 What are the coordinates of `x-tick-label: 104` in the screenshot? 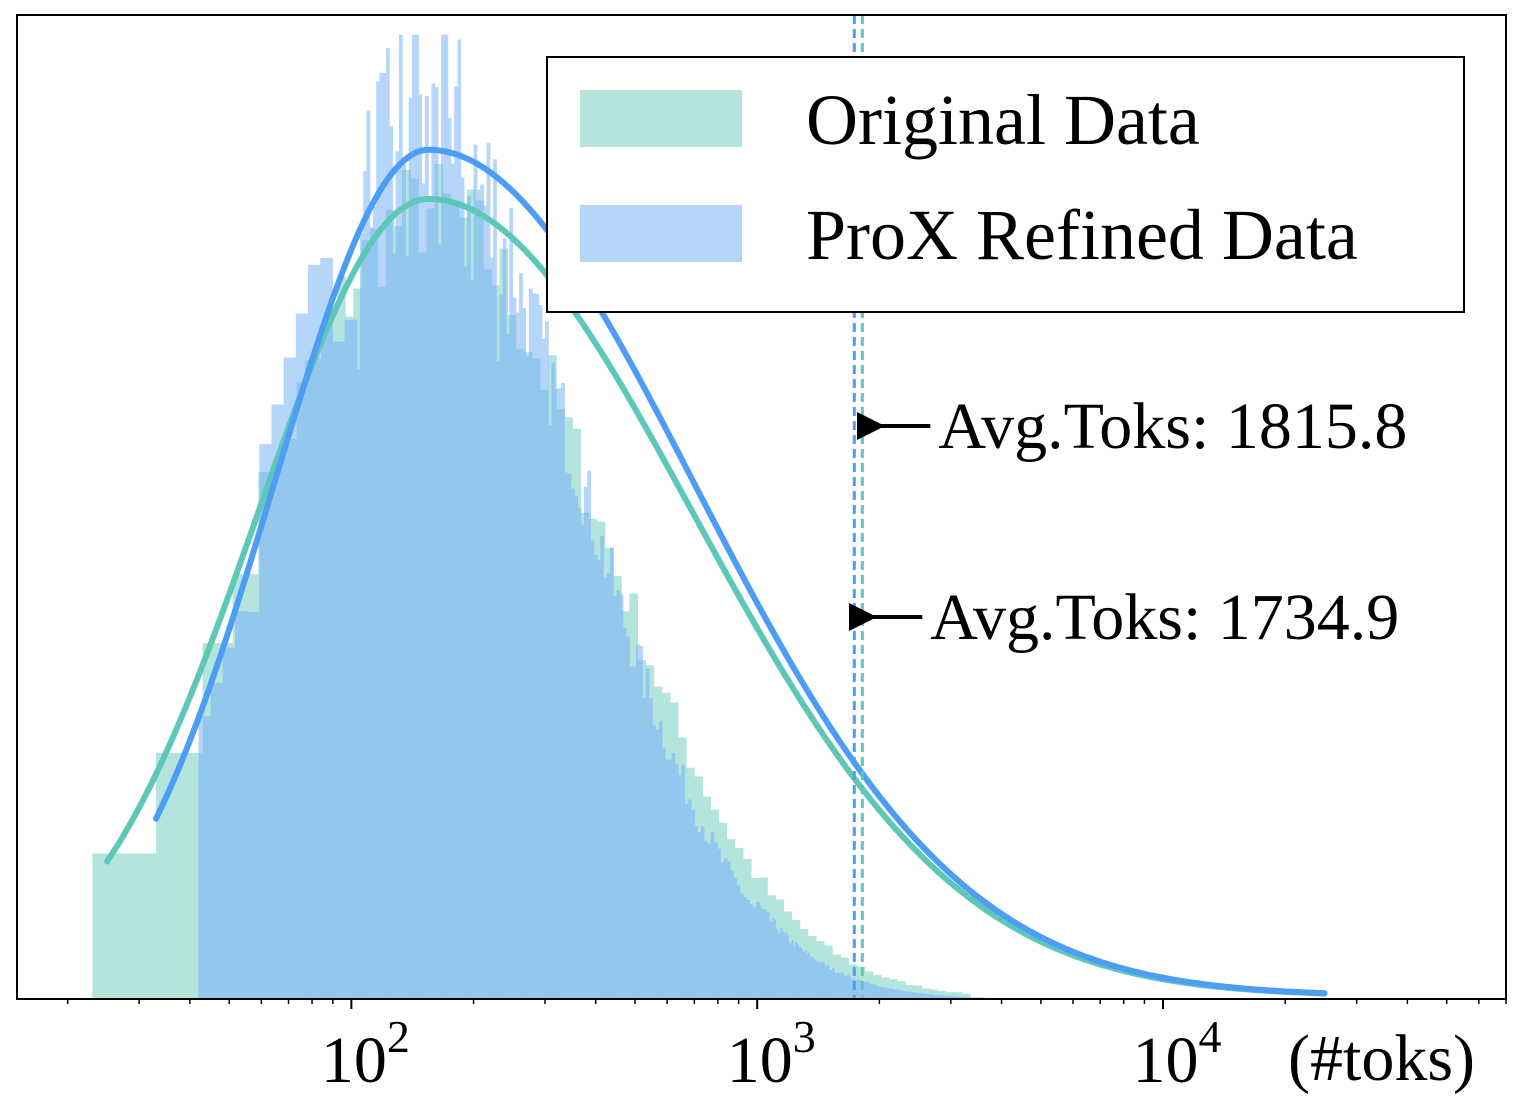 It's located at (1177, 1054).